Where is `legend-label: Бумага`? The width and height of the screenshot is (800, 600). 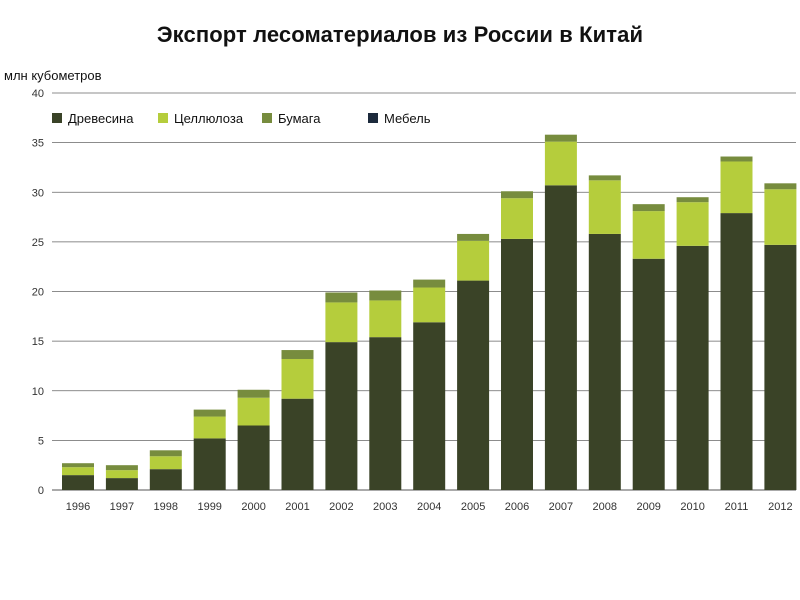
legend-label: Бумага is located at coordinates (299, 118).